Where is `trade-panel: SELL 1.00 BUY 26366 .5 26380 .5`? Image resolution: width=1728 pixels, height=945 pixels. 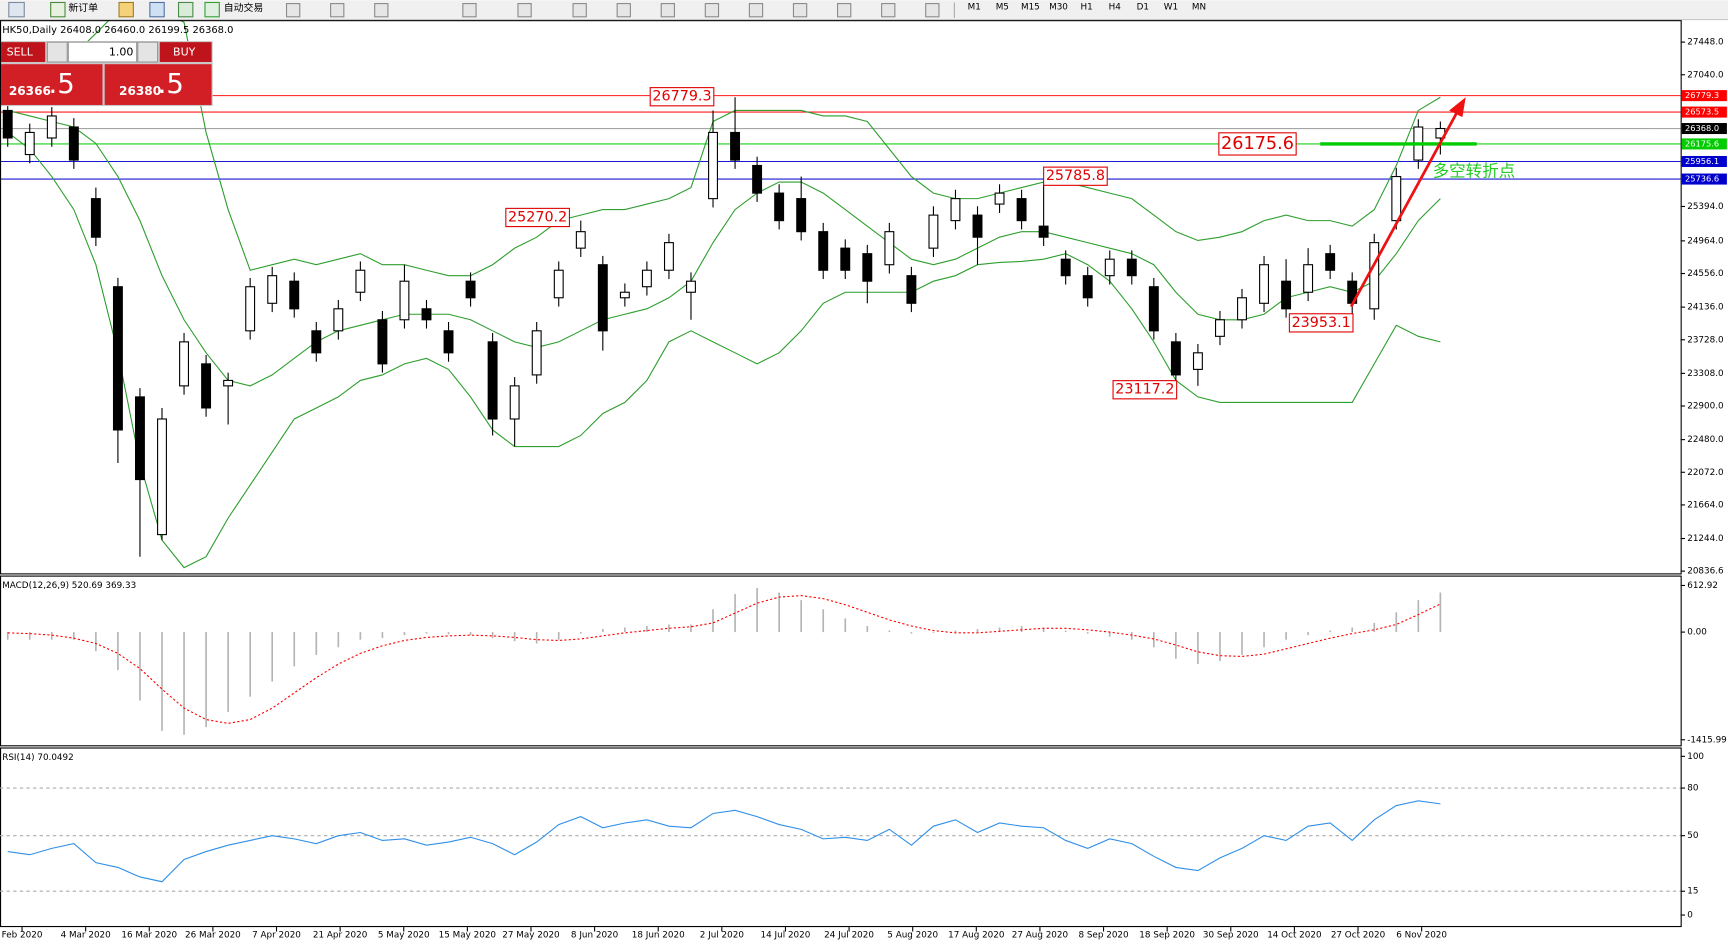 trade-panel: SELL 1.00 BUY 26366 .5 26380 .5 is located at coordinates (106, 74).